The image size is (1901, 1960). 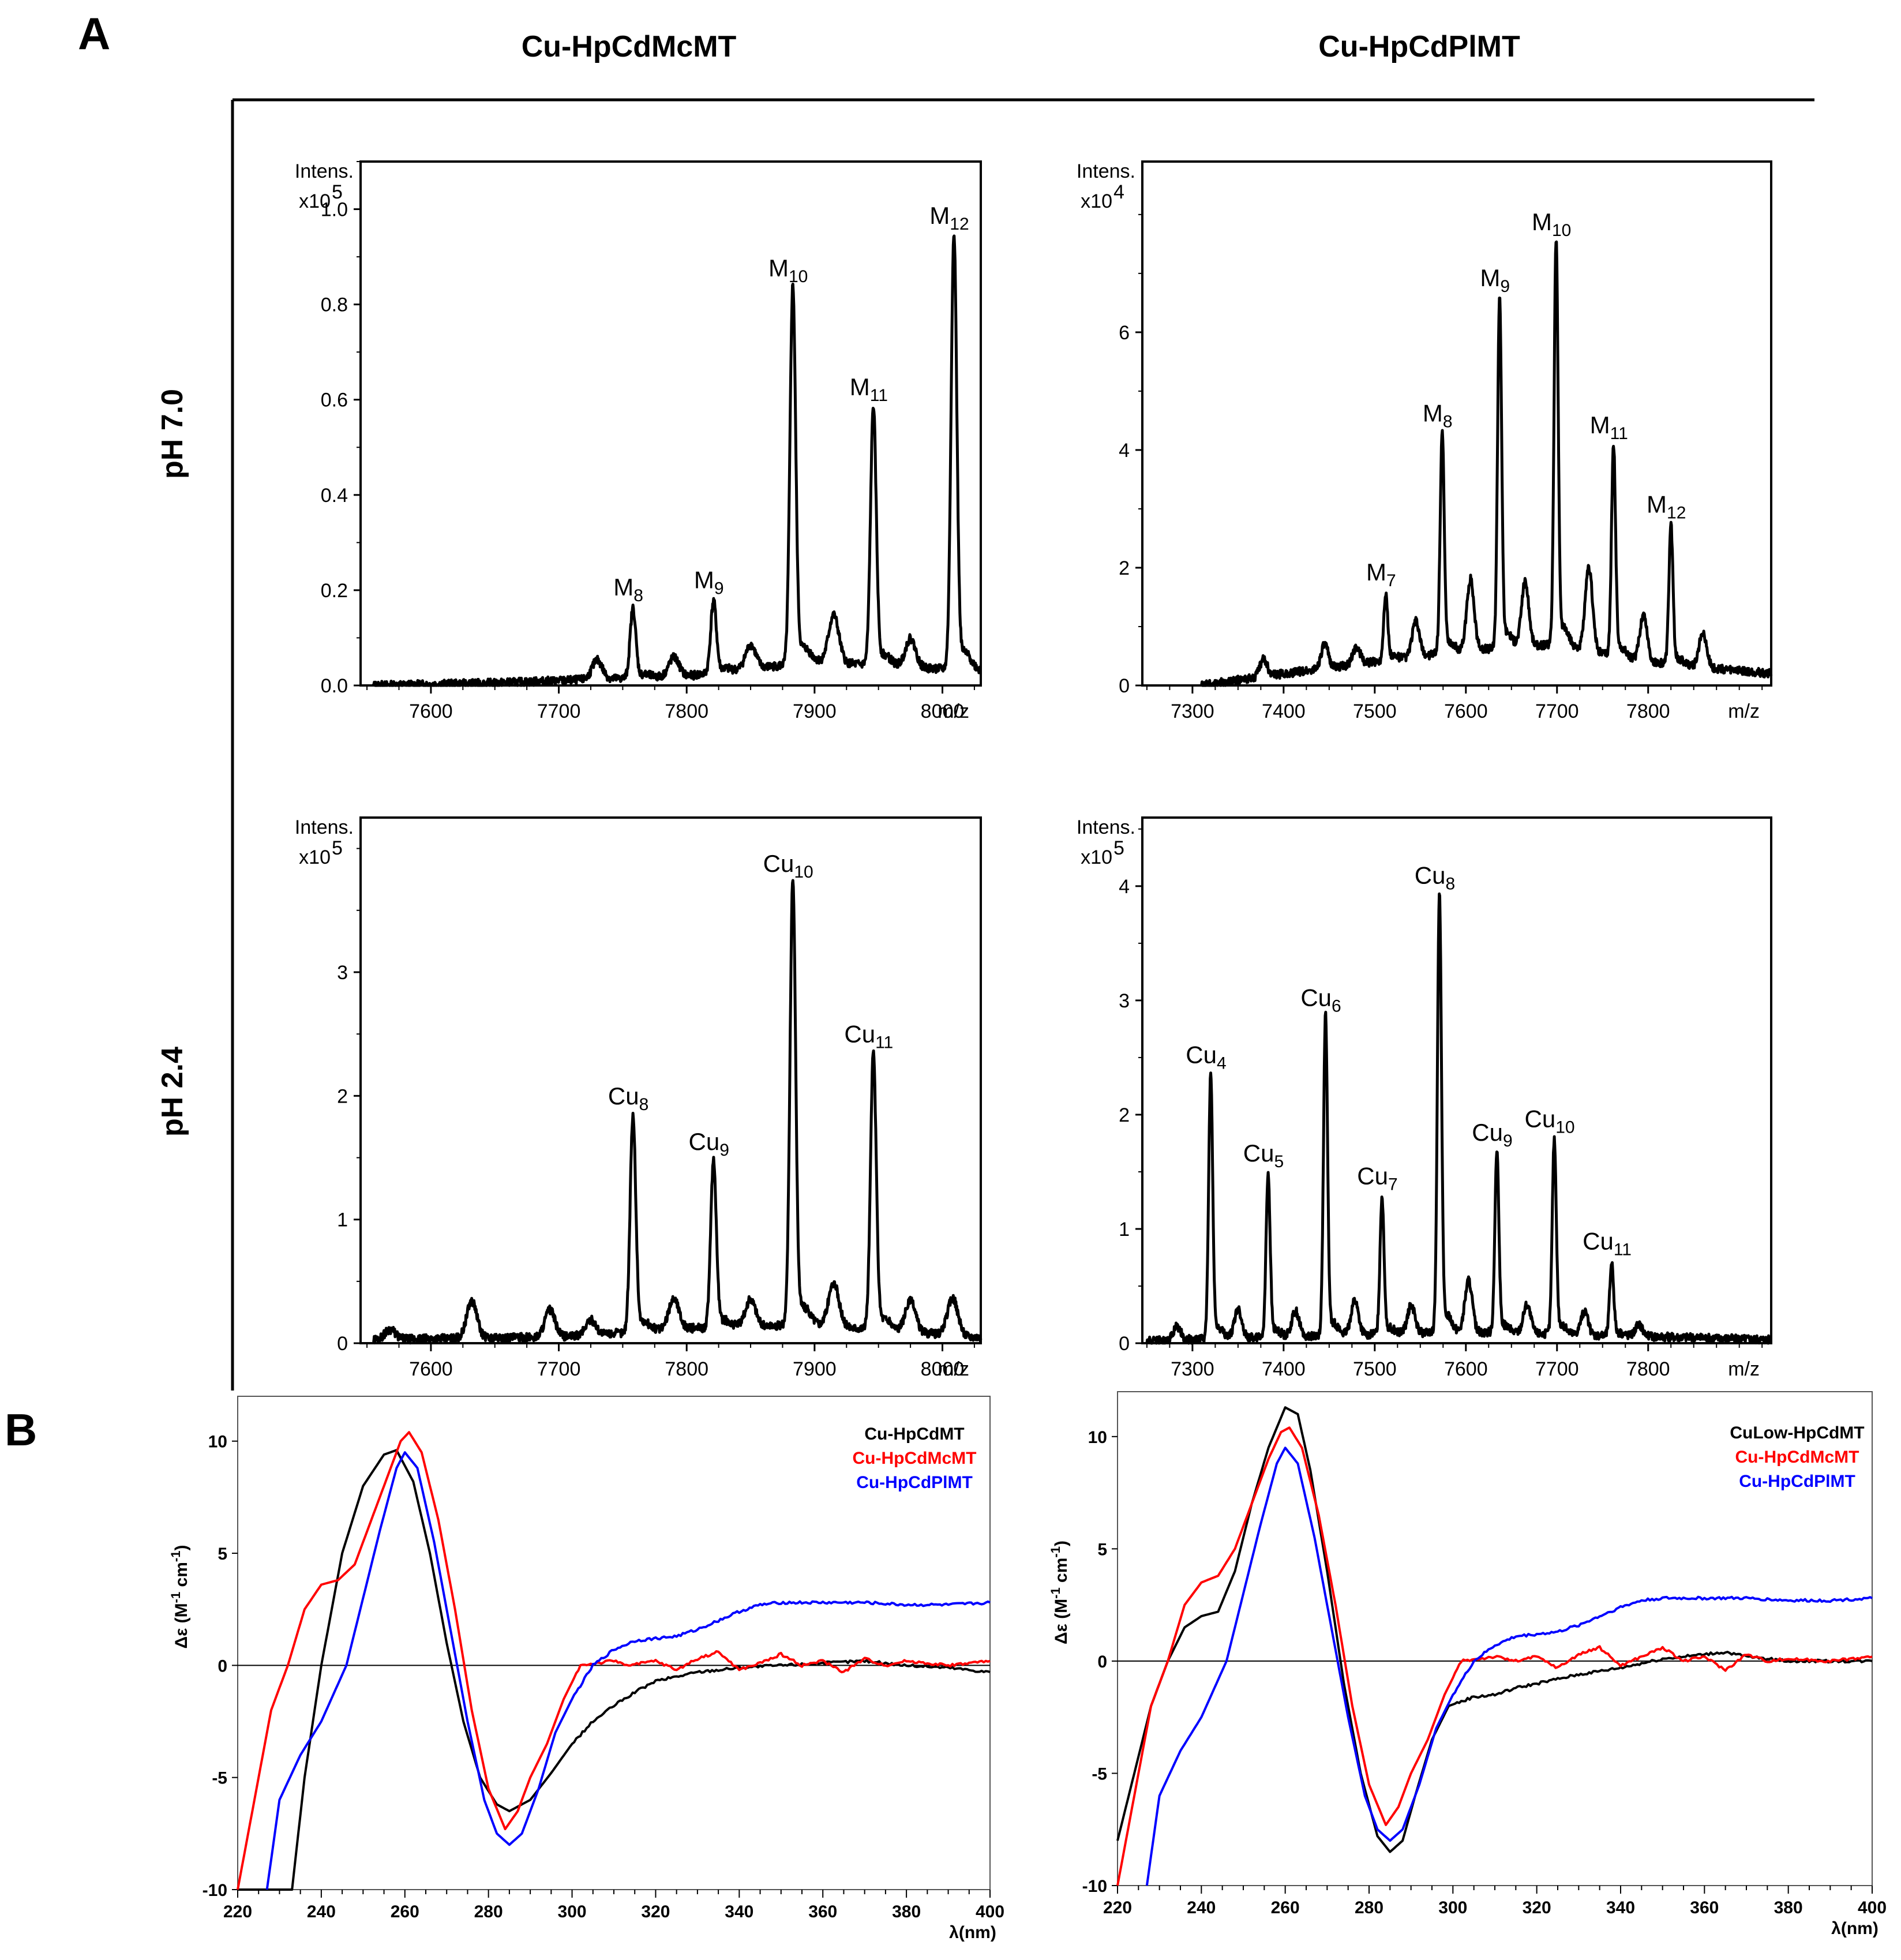 What do you see at coordinates (1222, 1063) in the screenshot?
I see `peak-label-subscript: 4` at bounding box center [1222, 1063].